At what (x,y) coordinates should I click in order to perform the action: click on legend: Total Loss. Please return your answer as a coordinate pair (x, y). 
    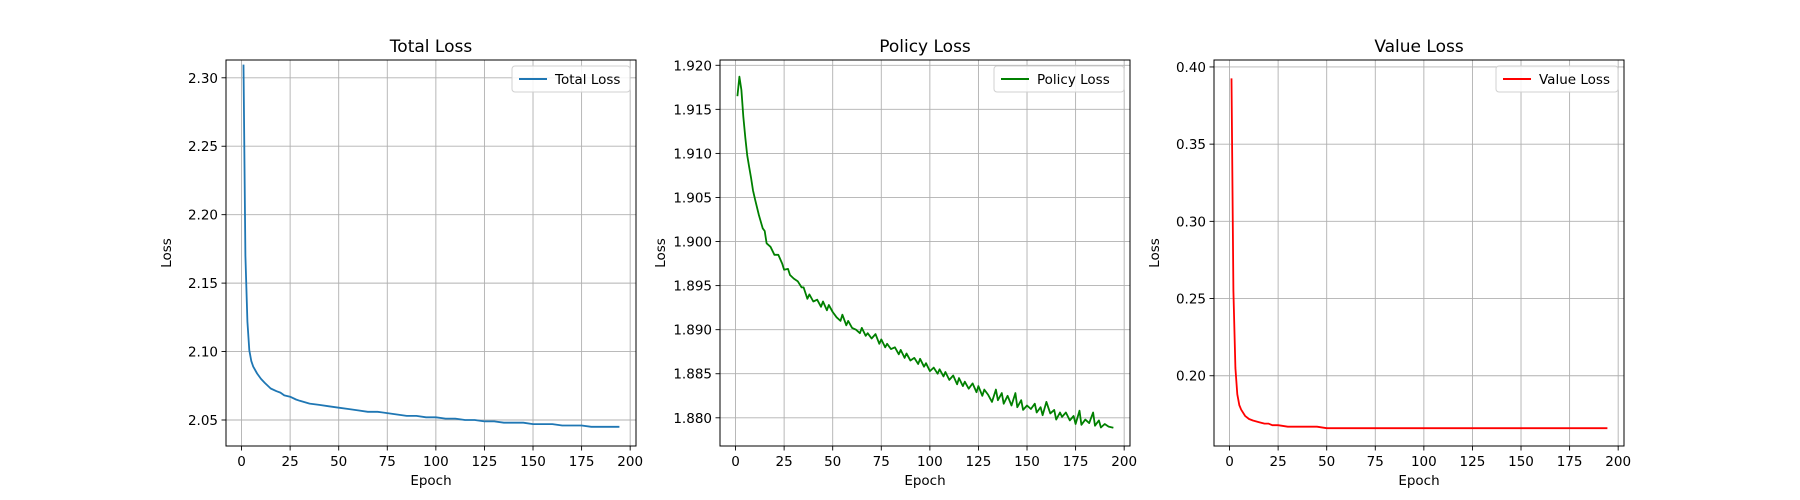
    Looking at the image, I should click on (571, 79).